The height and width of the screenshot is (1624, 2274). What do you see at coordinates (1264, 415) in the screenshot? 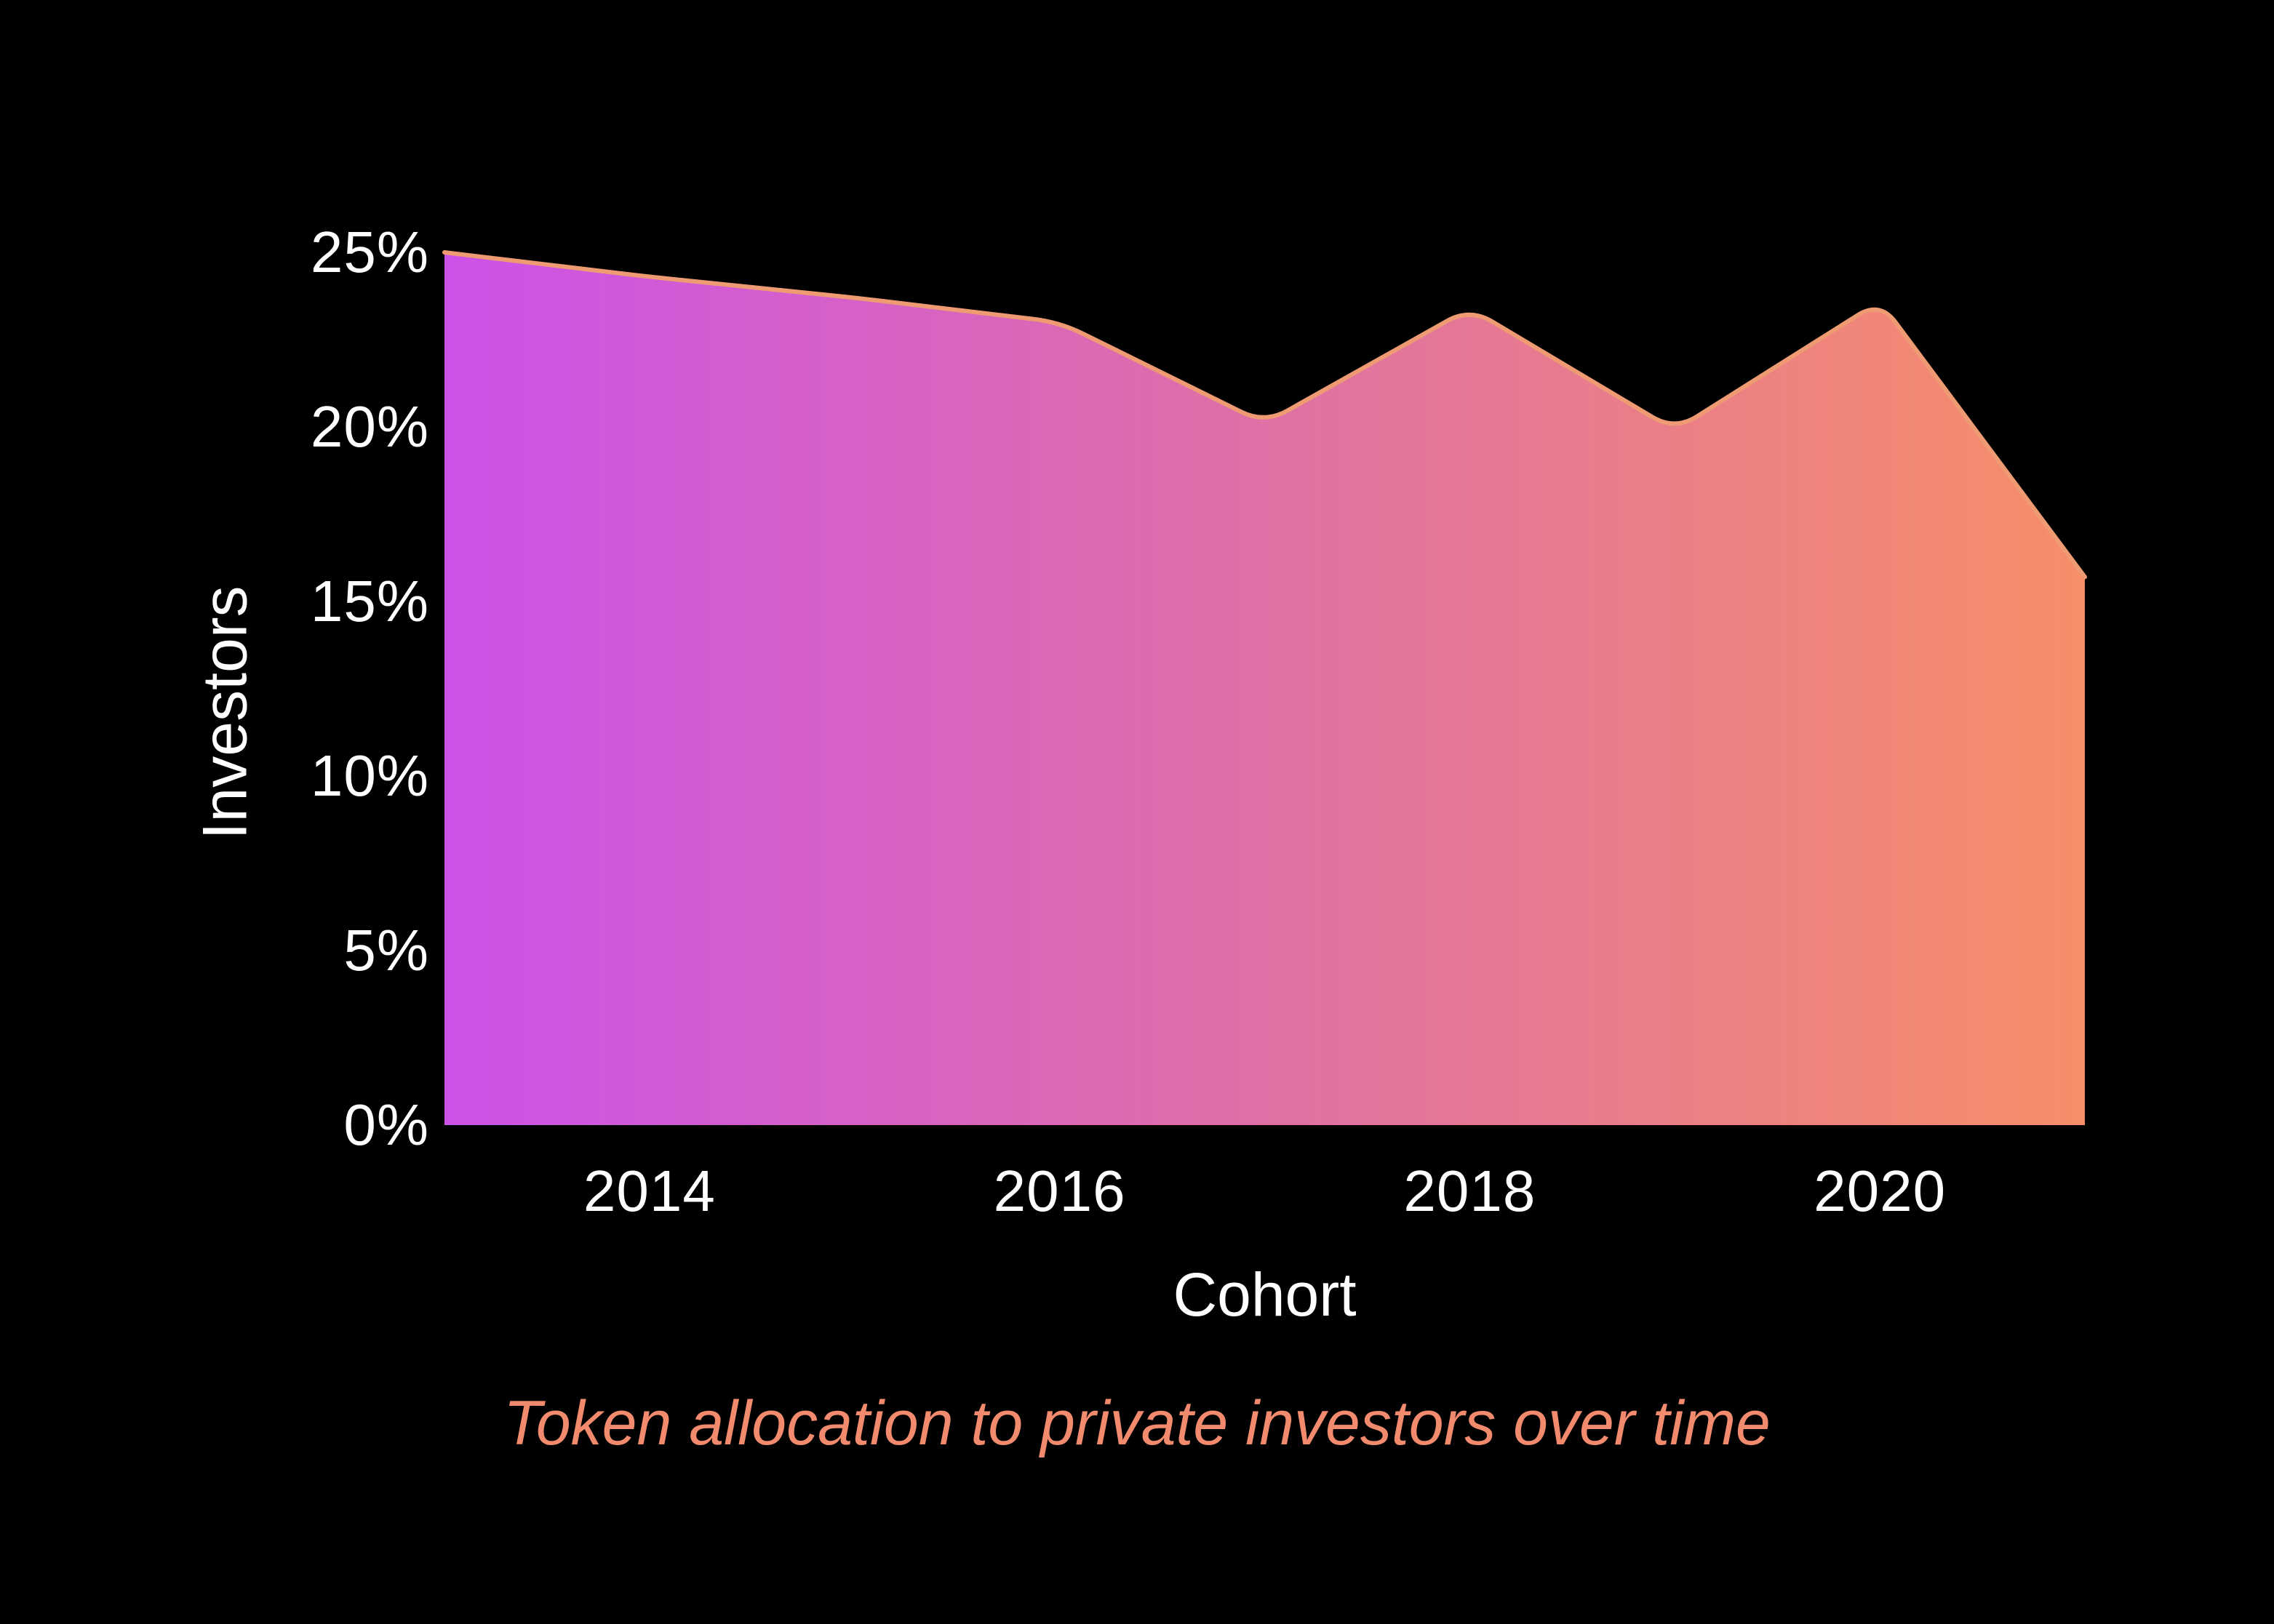
I see `area-top-line` at bounding box center [1264, 415].